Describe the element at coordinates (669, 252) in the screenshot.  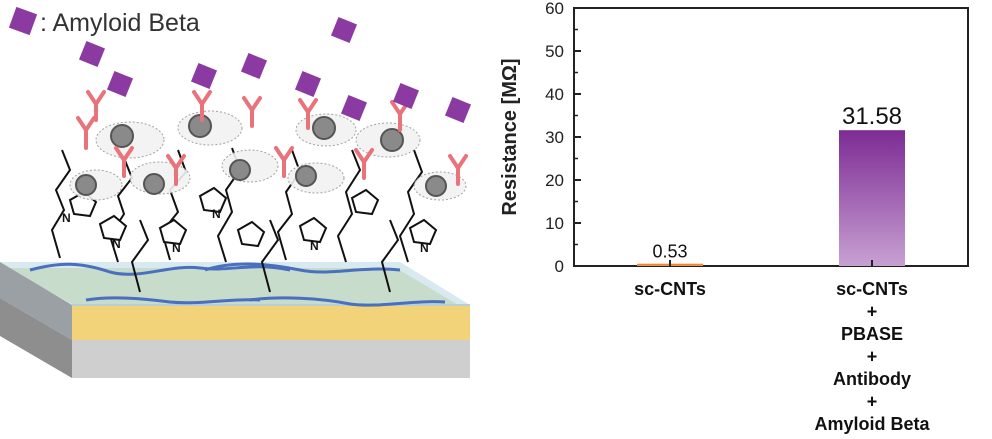
I see `bar-data-label: 0.53` at that location.